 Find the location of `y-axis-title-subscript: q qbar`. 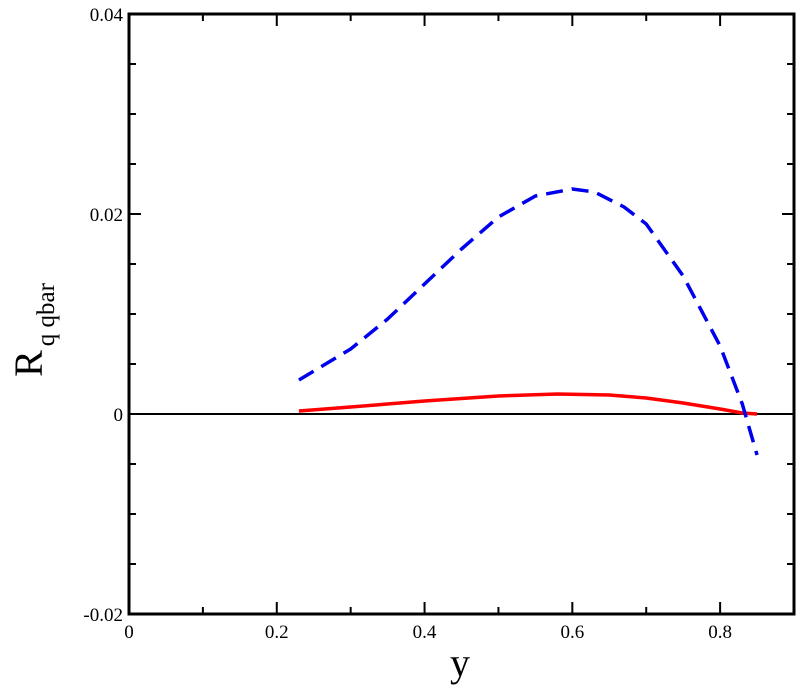

y-axis-title-subscript: q qbar is located at coordinates (46, 314).